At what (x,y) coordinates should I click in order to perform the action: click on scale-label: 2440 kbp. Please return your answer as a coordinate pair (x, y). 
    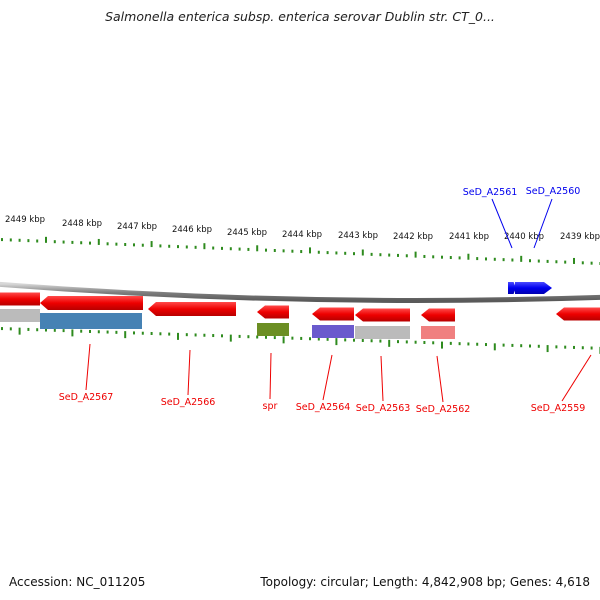
    Looking at the image, I should click on (524, 237).